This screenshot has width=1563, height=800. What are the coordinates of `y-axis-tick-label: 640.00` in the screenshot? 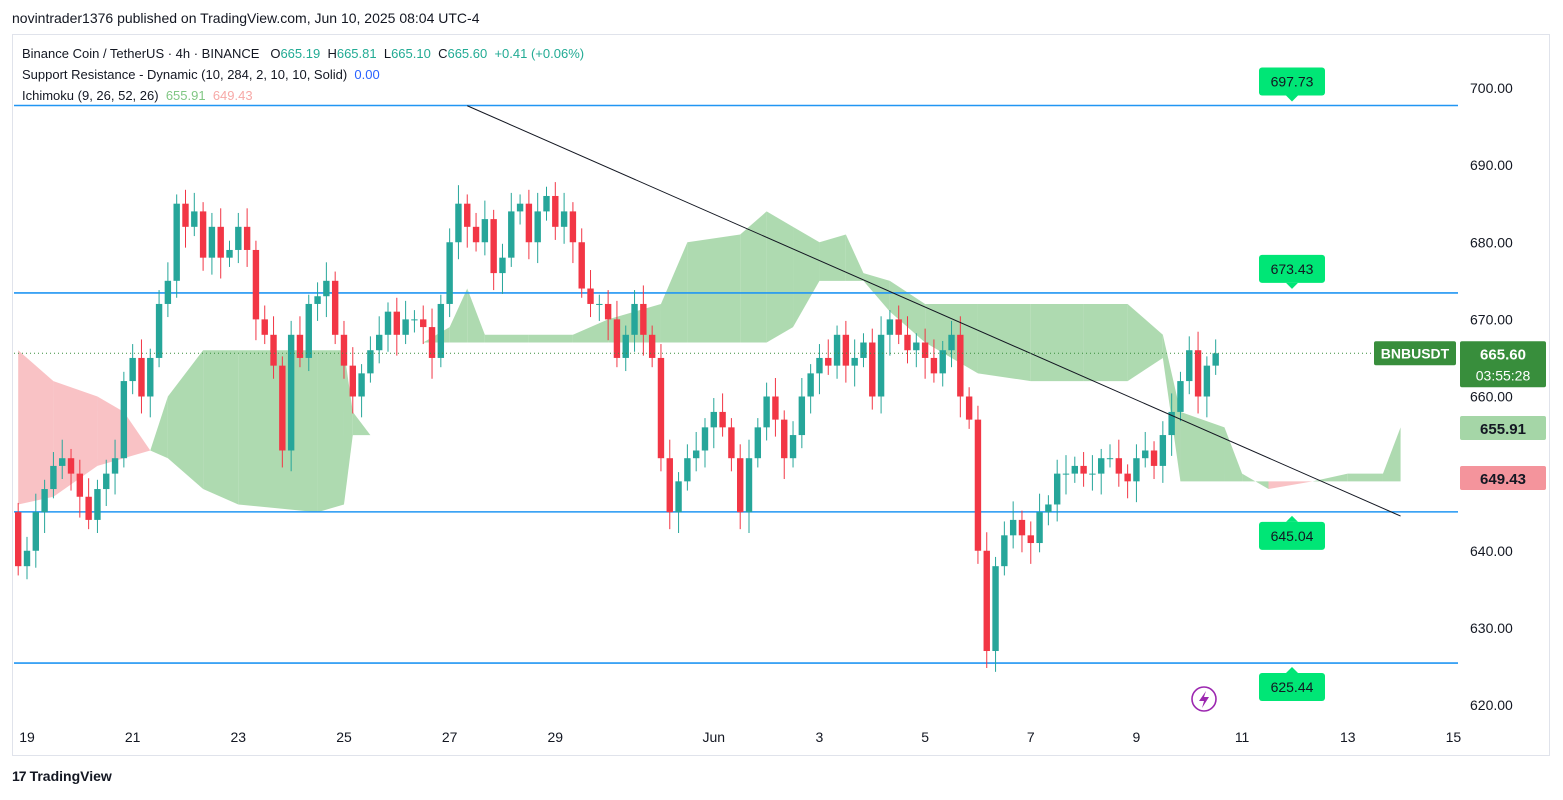 It's located at (1491, 551).